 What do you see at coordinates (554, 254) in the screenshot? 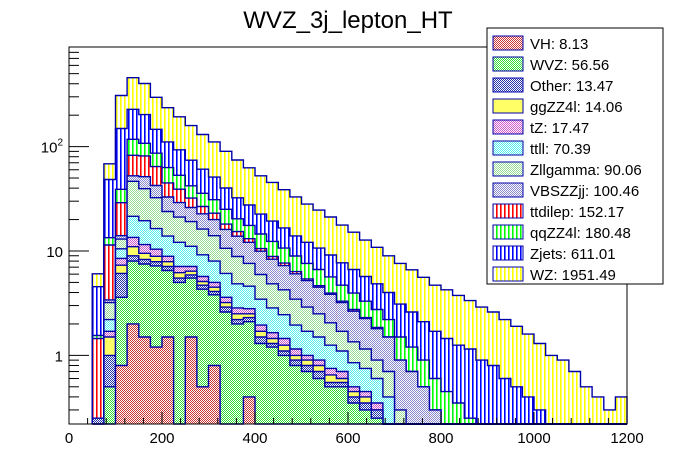
I see `legend-entry: Zjets: 611.01` at bounding box center [554, 254].